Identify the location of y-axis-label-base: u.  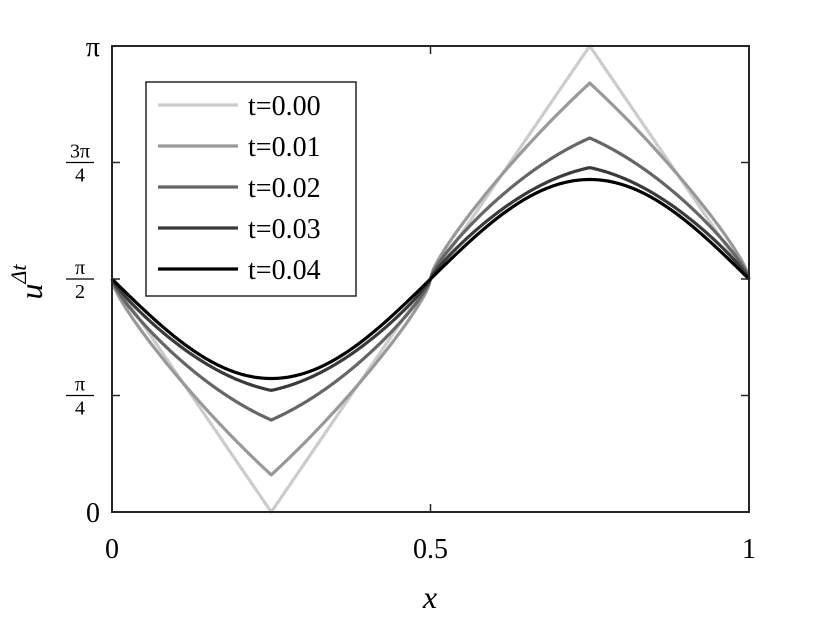
(31, 292).